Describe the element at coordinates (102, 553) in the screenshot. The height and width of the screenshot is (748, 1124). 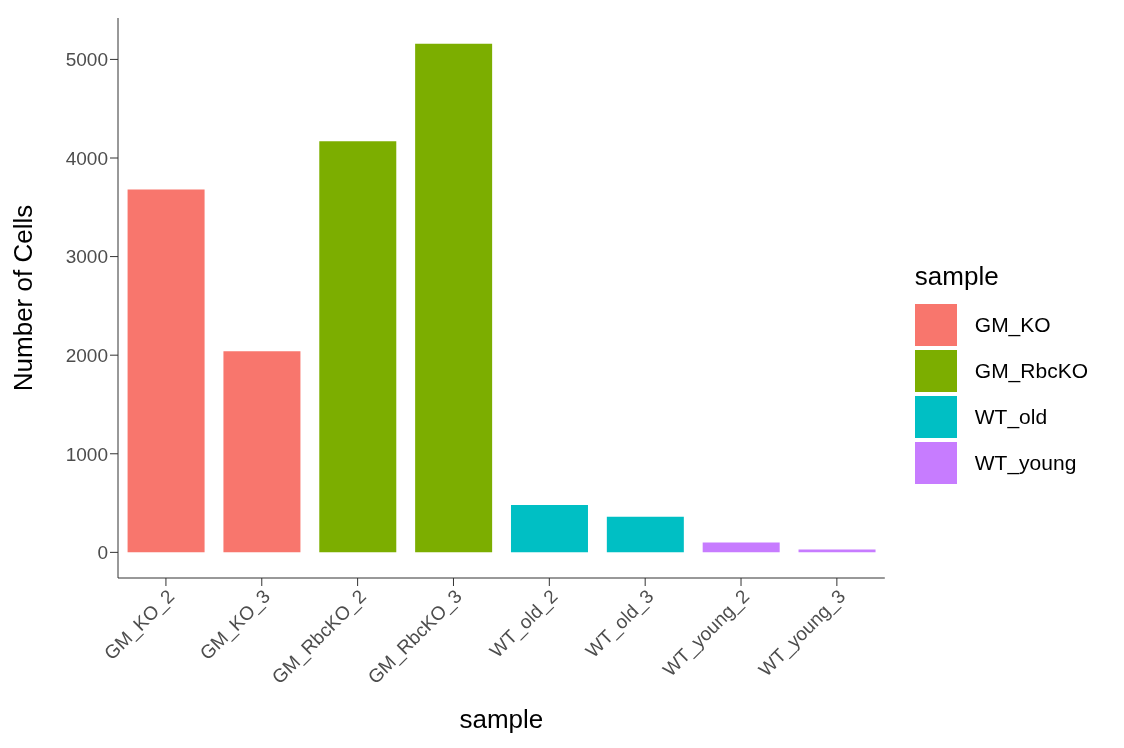
I see `y-tick-label: 0` at that location.